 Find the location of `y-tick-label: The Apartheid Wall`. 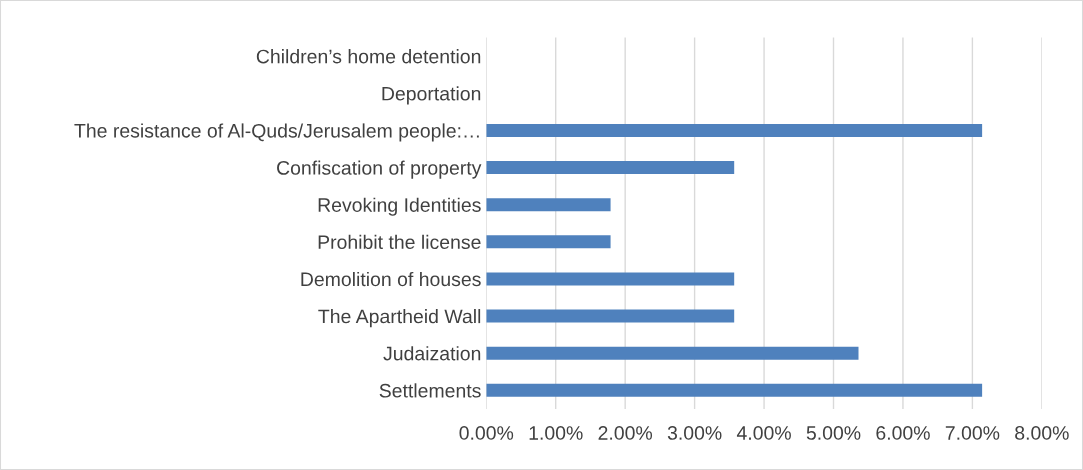

y-tick-label: The Apartheid Wall is located at coordinates (399, 318).